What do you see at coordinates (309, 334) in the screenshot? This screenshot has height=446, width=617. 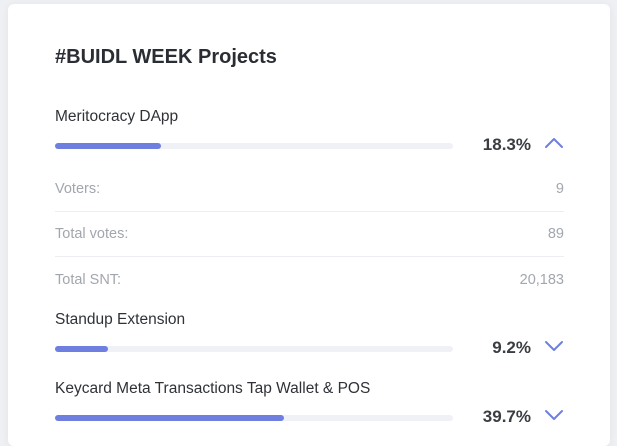 I see `project-standup-extension: Standup Extension 9.2%` at bounding box center [309, 334].